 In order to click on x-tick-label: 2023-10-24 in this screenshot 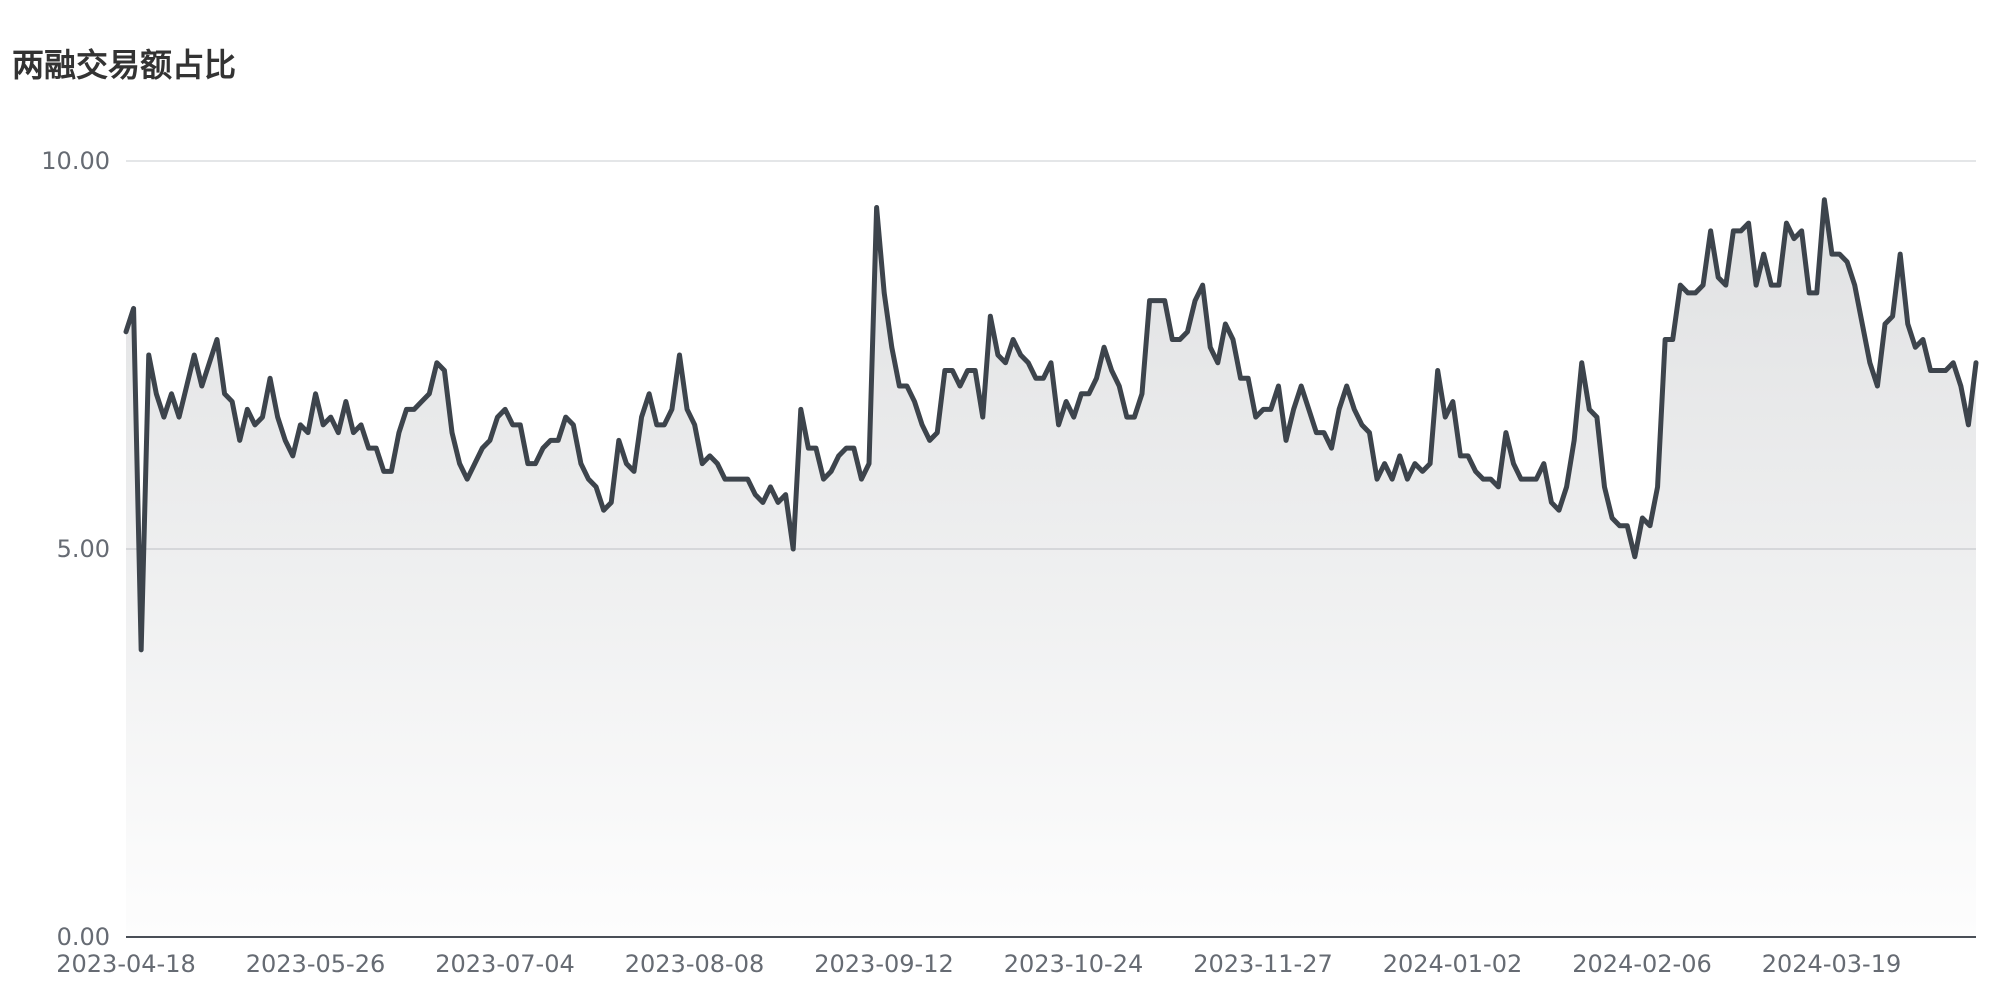, I will do `click(1073, 964)`.